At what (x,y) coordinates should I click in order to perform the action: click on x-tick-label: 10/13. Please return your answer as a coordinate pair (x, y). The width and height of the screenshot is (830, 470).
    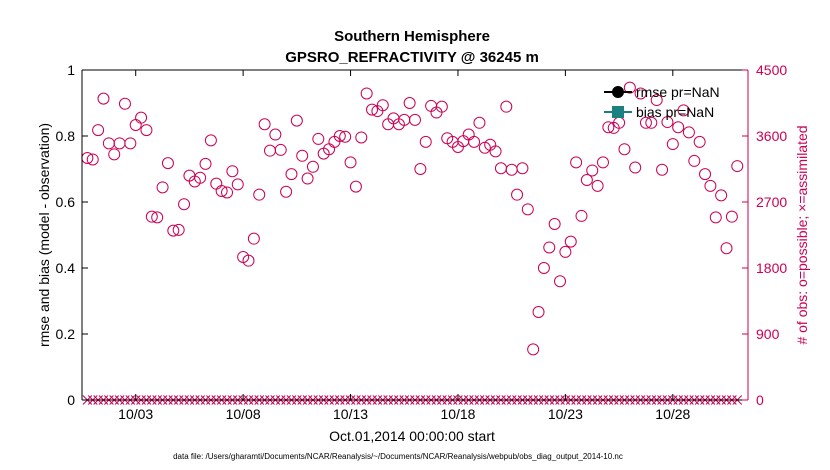
    Looking at the image, I should click on (350, 414).